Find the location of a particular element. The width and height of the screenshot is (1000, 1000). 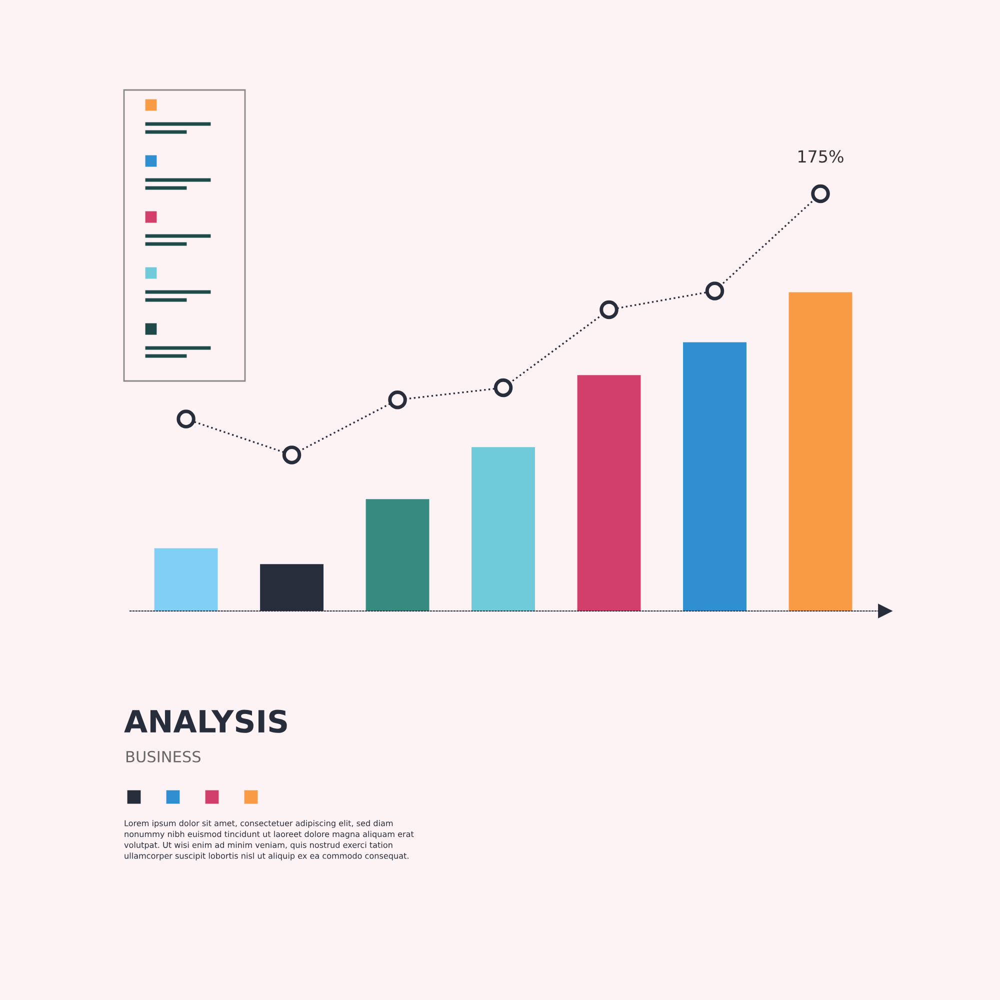

text: 175% is located at coordinates (821, 156).